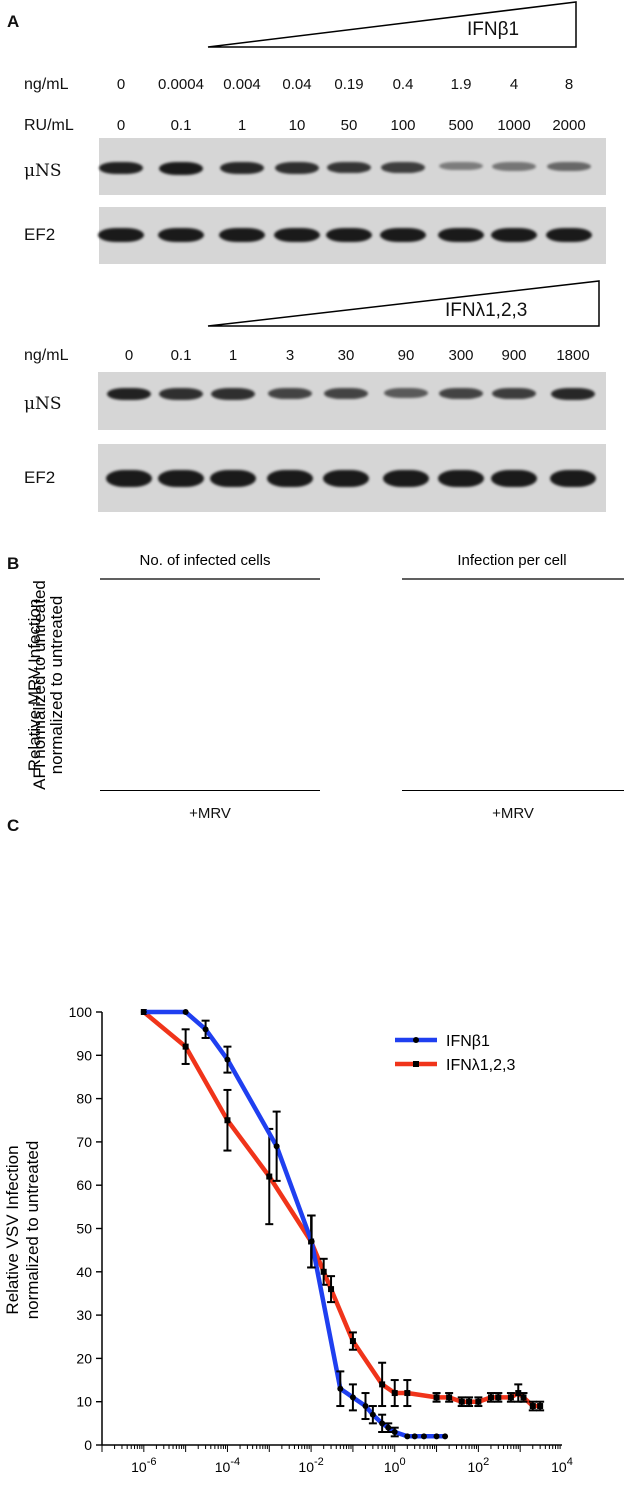  What do you see at coordinates (514, 125) in the screenshot?
I see `dose-value: 1000` at bounding box center [514, 125].